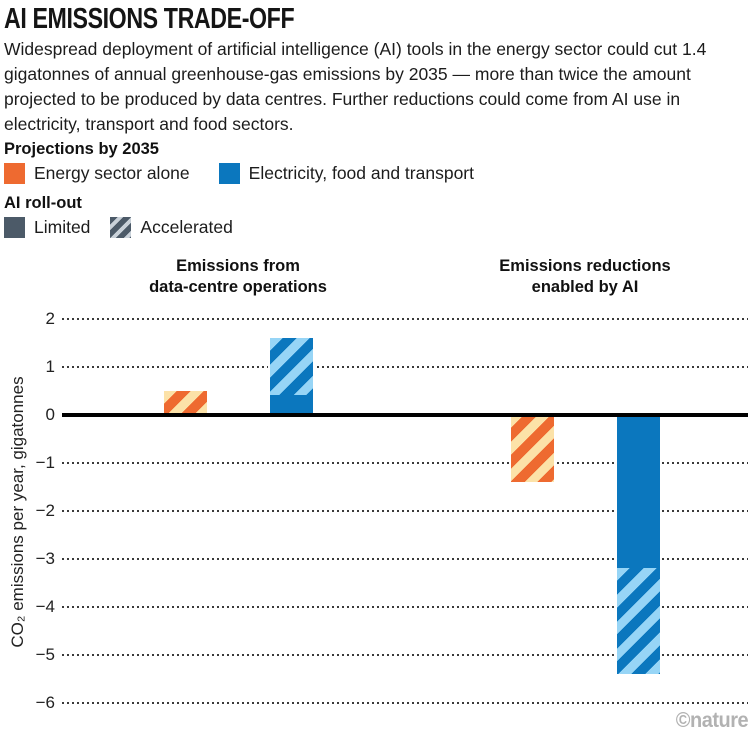 This screenshot has width=751, height=740. Describe the element at coordinates (361, 173) in the screenshot. I see `electricity-label: Electricity, food and transport` at that location.